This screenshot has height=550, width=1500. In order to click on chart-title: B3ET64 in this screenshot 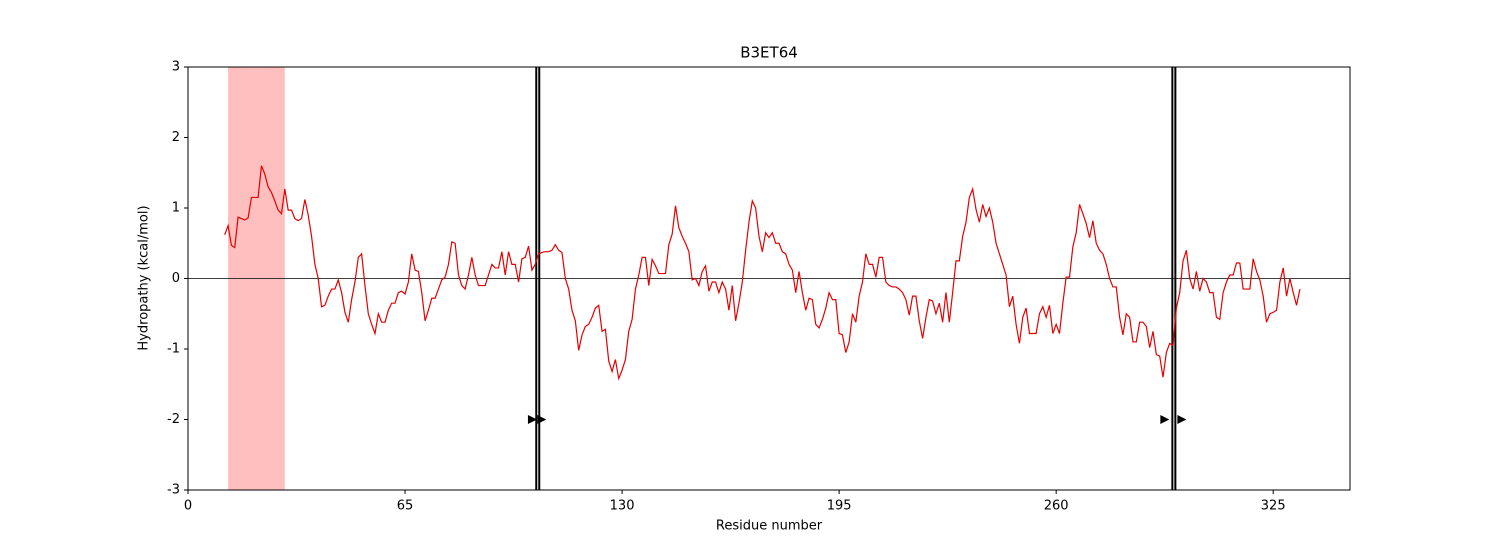, I will do `click(769, 53)`.